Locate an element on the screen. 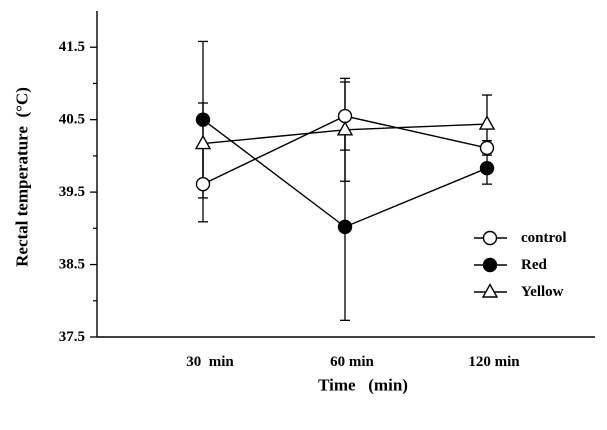 The height and width of the screenshot is (430, 607). x-tick-label: 30 min is located at coordinates (210, 362).